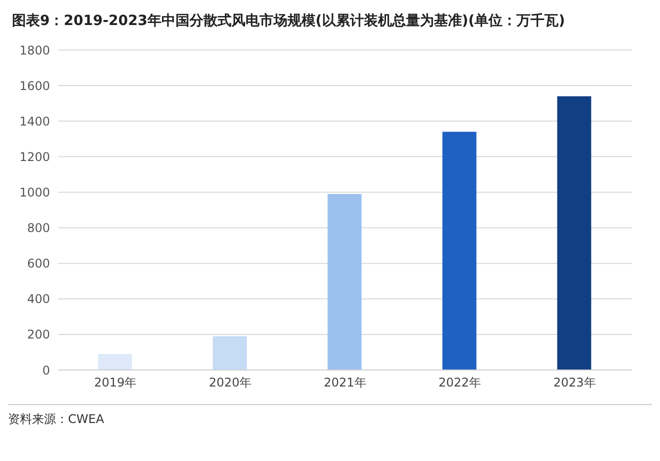 This screenshot has width=660, height=461. What do you see at coordinates (38, 228) in the screenshot?
I see `y-tick-label: 800` at bounding box center [38, 228].